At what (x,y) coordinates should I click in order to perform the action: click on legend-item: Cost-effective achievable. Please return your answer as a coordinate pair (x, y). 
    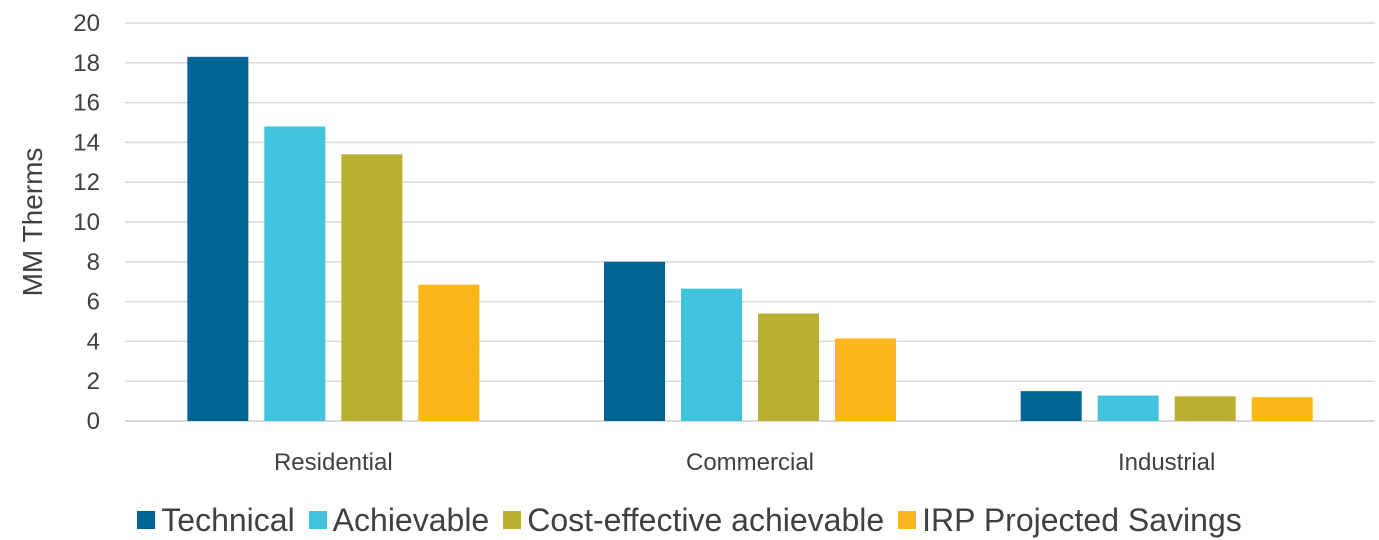
    Looking at the image, I should click on (693, 520).